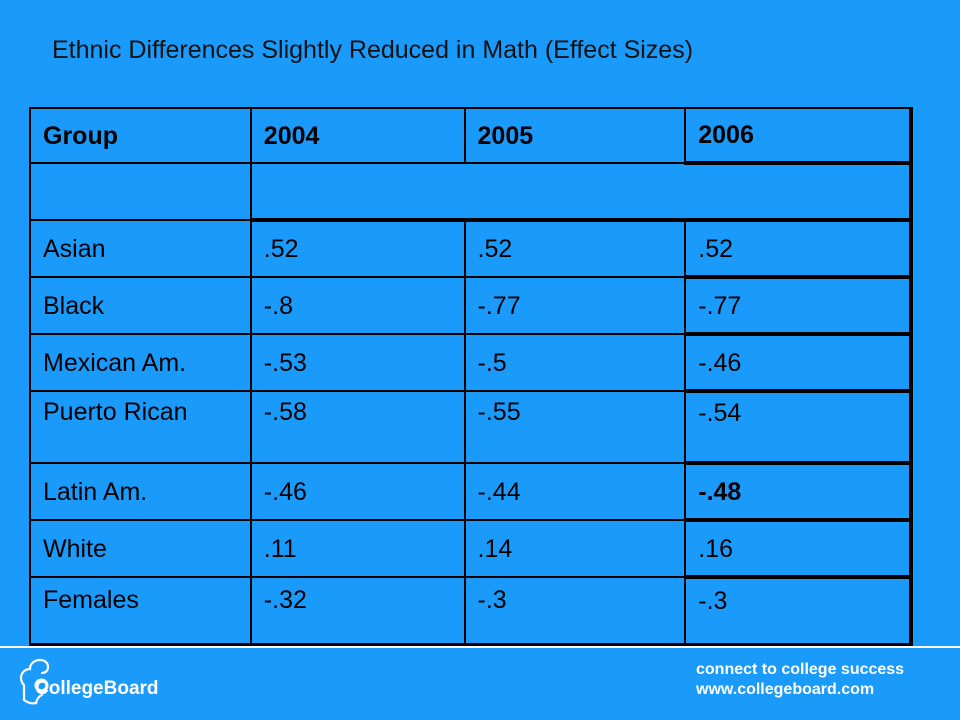  What do you see at coordinates (140, 135) in the screenshot?
I see `header-cell: Group` at bounding box center [140, 135].